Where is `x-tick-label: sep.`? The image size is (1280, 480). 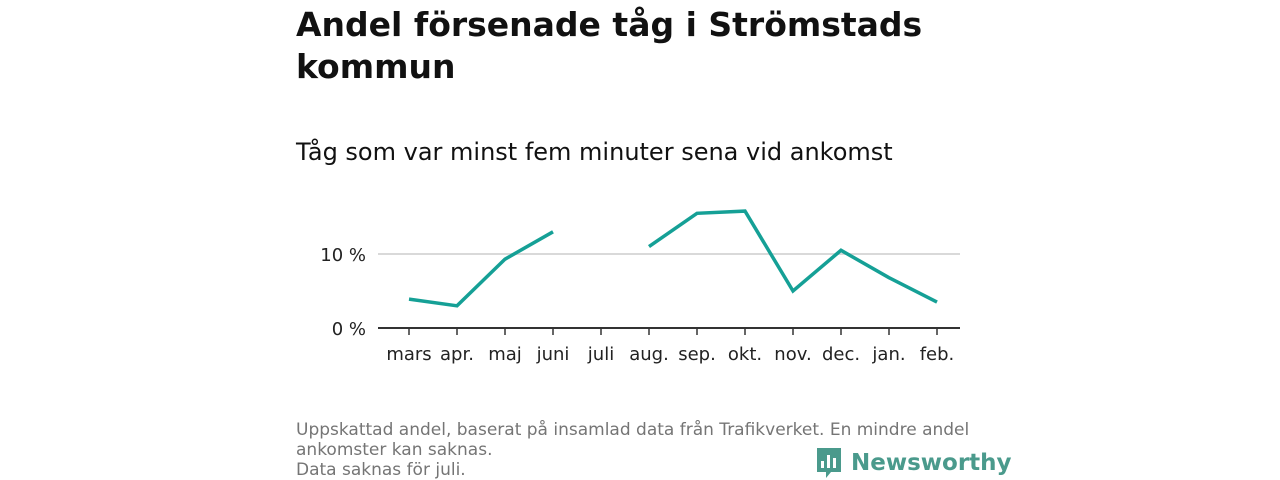 x-tick-label: sep. is located at coordinates (697, 354).